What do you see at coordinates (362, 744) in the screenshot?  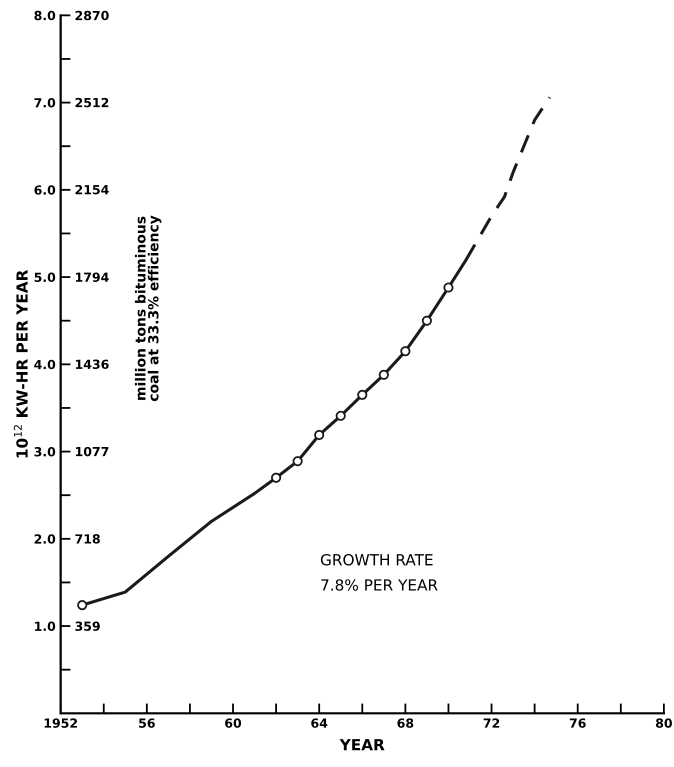 I see `x-axis-title: YEAR` at bounding box center [362, 744].